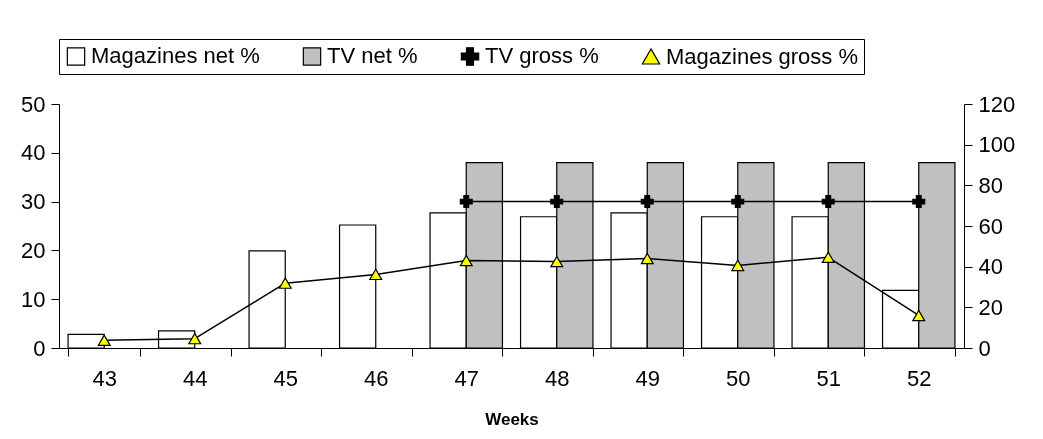 This screenshot has width=1043, height=439. What do you see at coordinates (990, 226) in the screenshot?
I see `y2-tick-label: 60` at bounding box center [990, 226].